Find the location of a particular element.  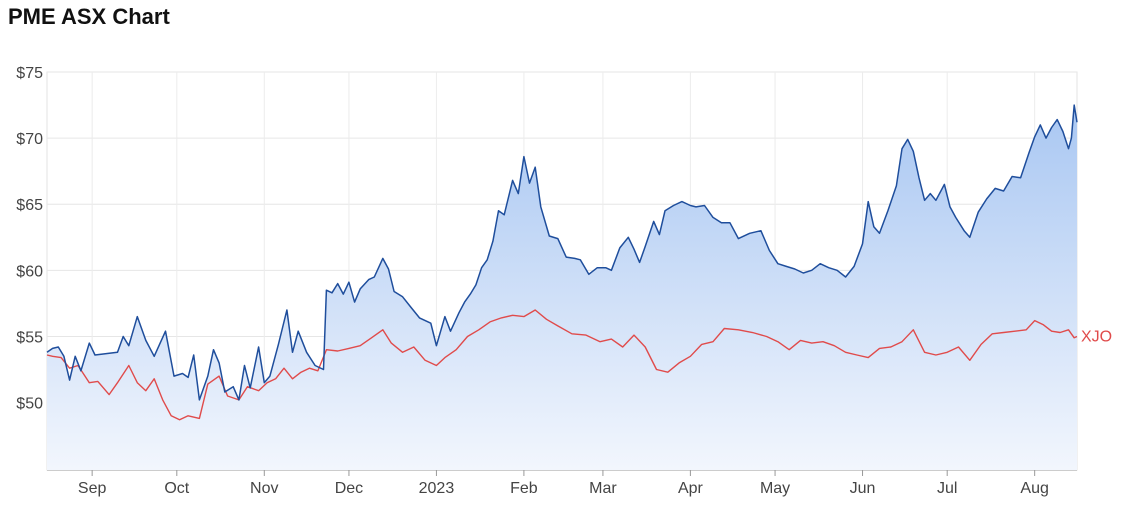

y-tick-label: $50 is located at coordinates (29, 404).